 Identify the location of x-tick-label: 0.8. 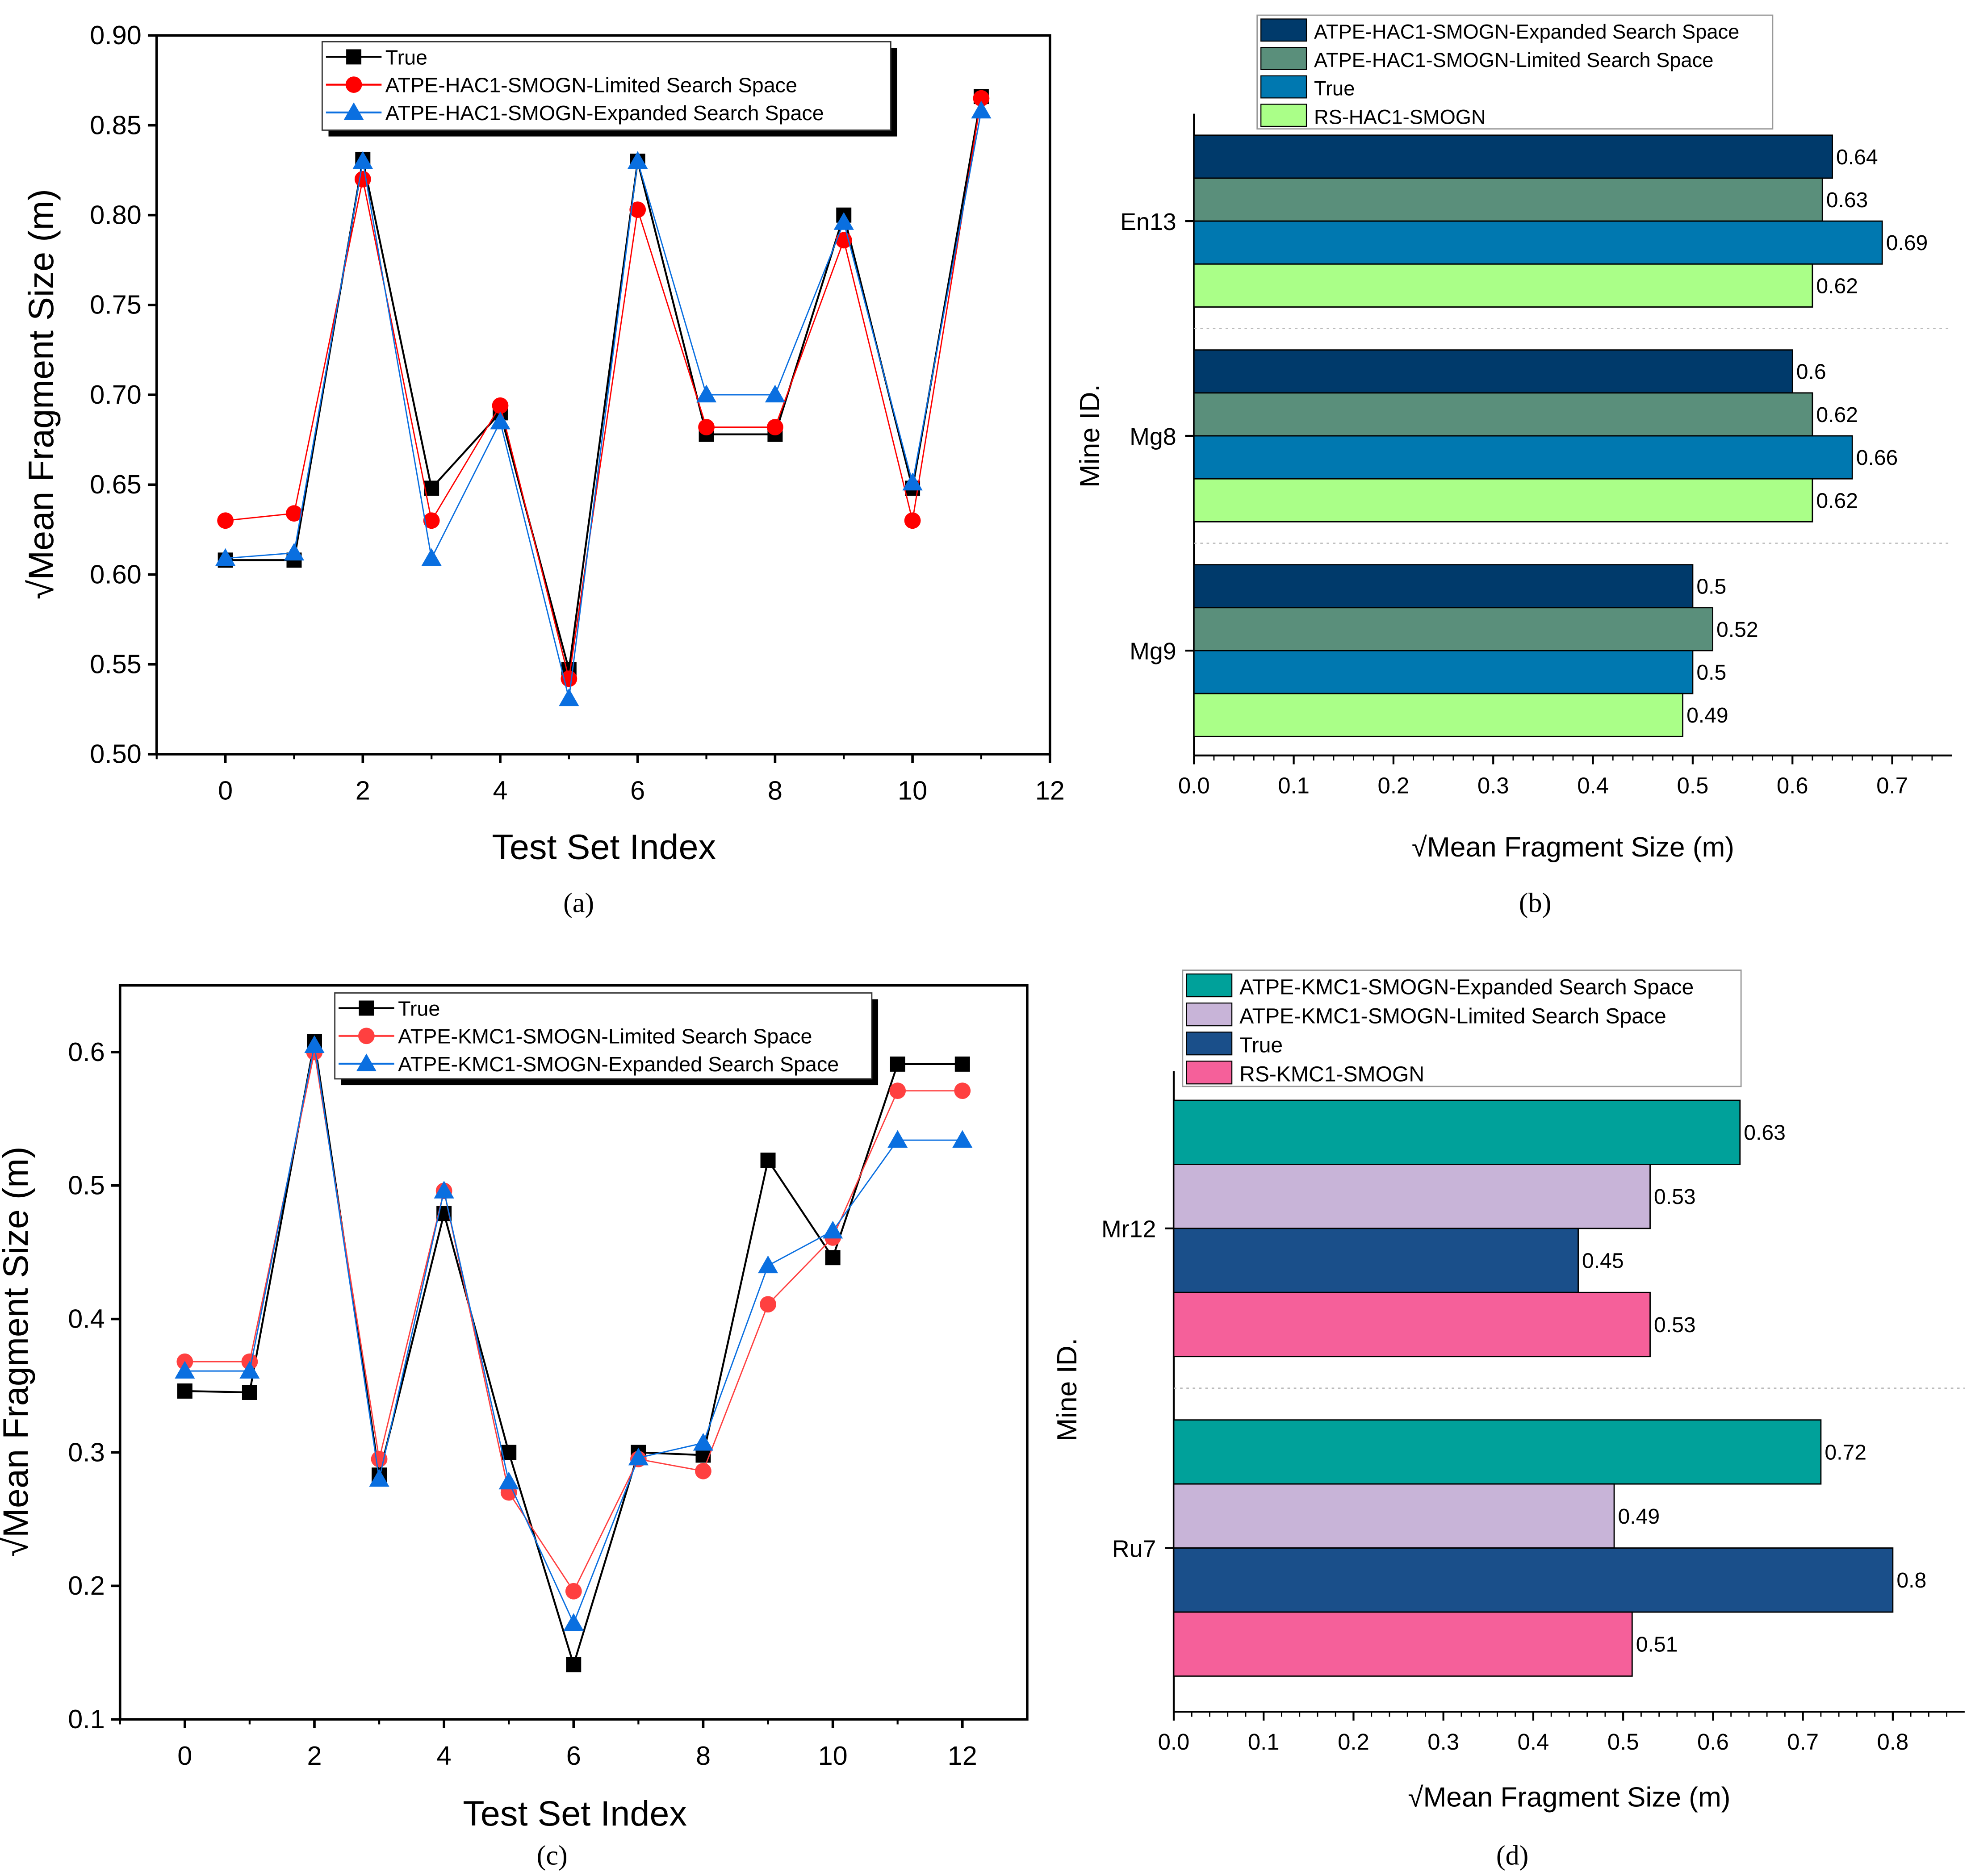
(1892, 1742).